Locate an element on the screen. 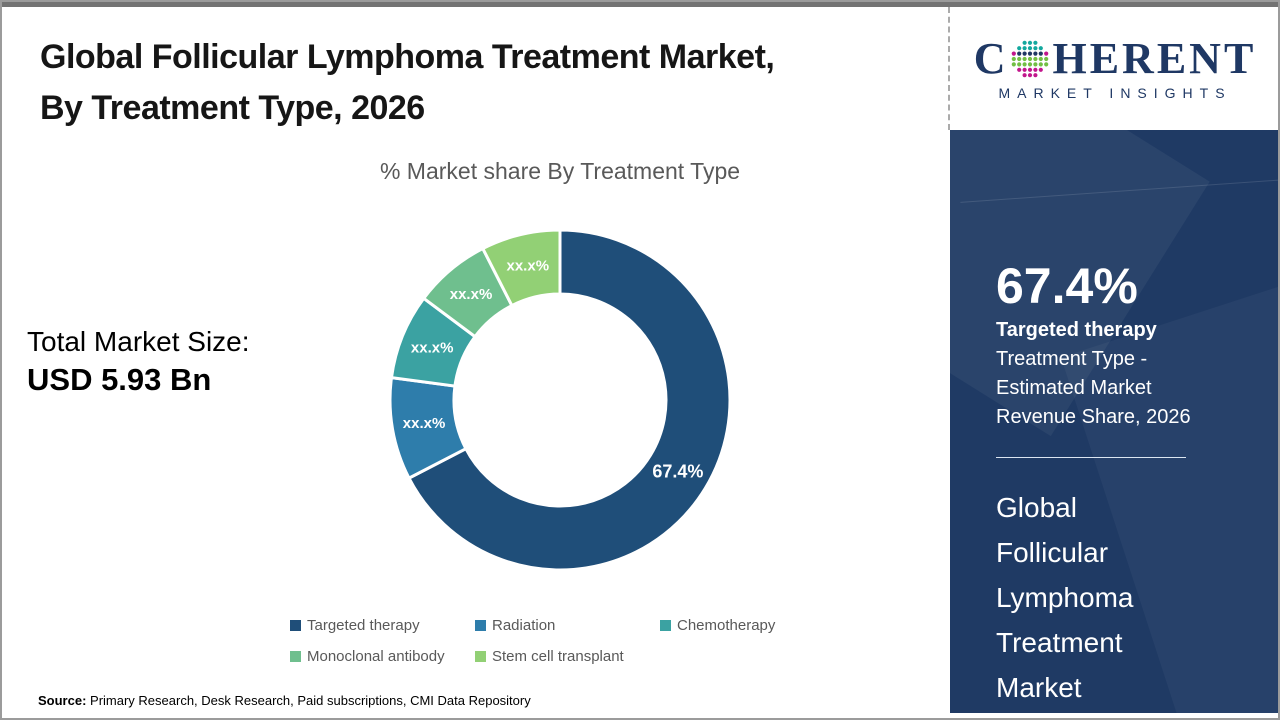  legend-label: Radiation is located at coordinates (524, 625).